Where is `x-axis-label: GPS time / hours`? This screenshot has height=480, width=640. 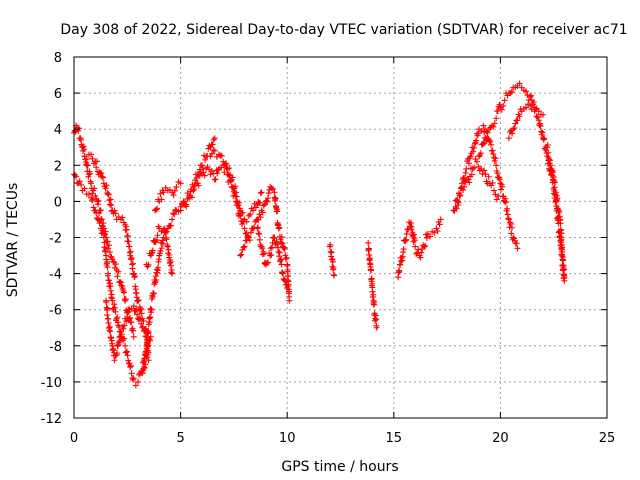
x-axis-label: GPS time / hours is located at coordinates (339, 467).